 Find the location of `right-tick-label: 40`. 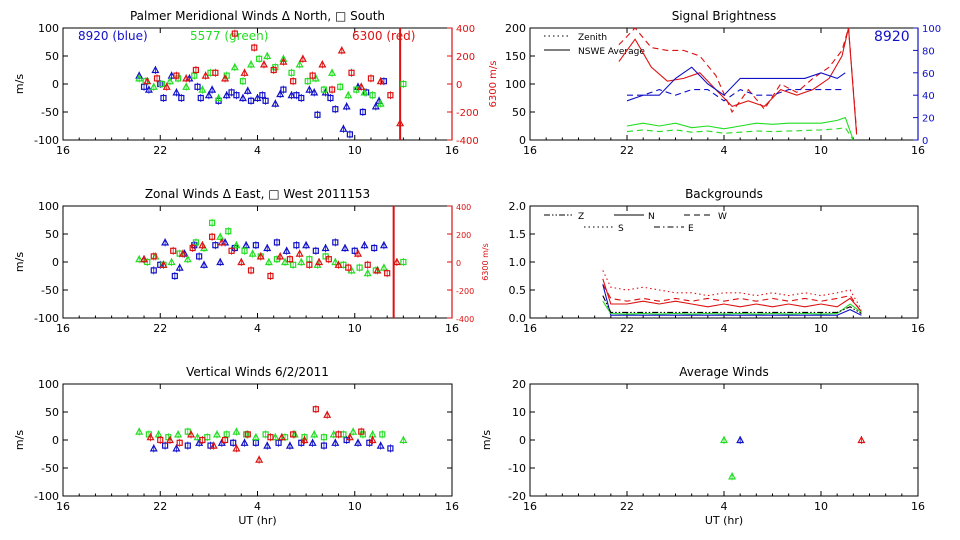

right-tick-label: 40 is located at coordinates (928, 96).